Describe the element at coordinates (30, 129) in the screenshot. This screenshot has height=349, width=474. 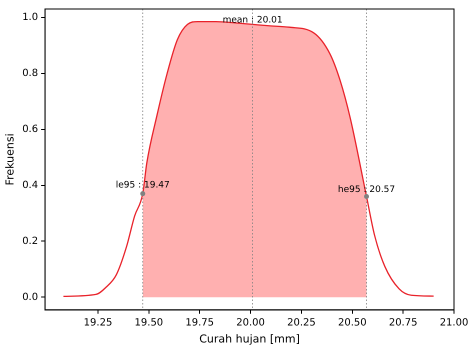
I see `y-tick-label: 0.6` at that location.